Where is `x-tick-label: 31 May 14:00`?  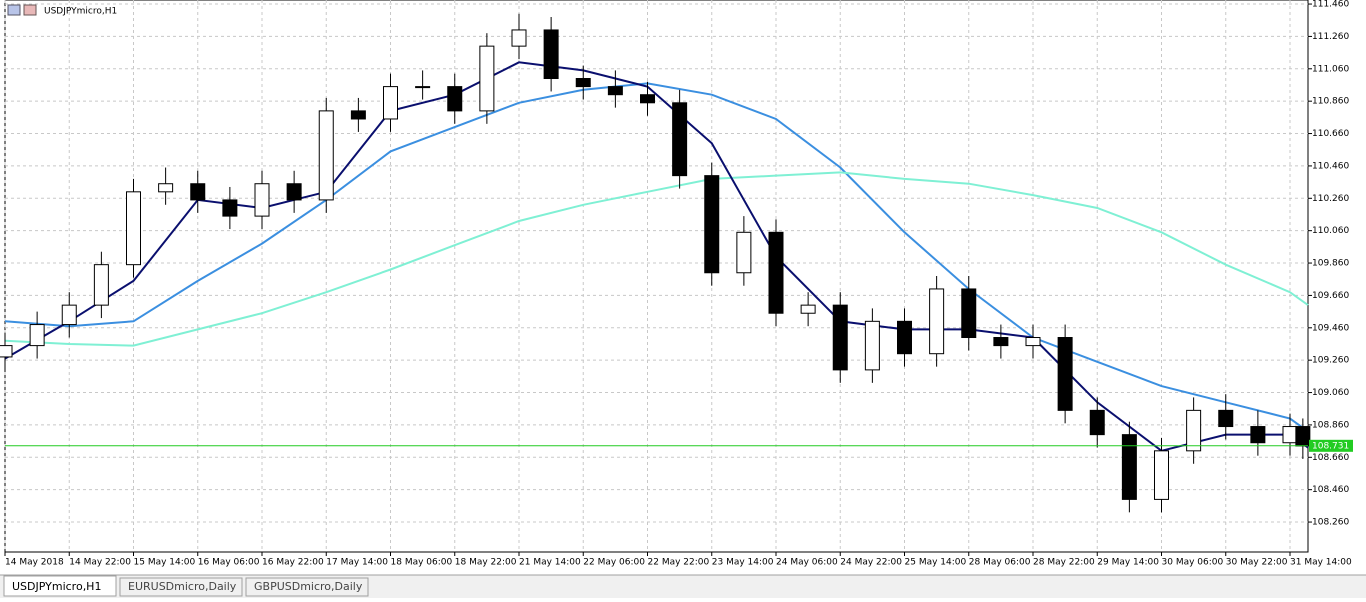 x-tick-label: 31 May 14:00 is located at coordinates (1321, 563).